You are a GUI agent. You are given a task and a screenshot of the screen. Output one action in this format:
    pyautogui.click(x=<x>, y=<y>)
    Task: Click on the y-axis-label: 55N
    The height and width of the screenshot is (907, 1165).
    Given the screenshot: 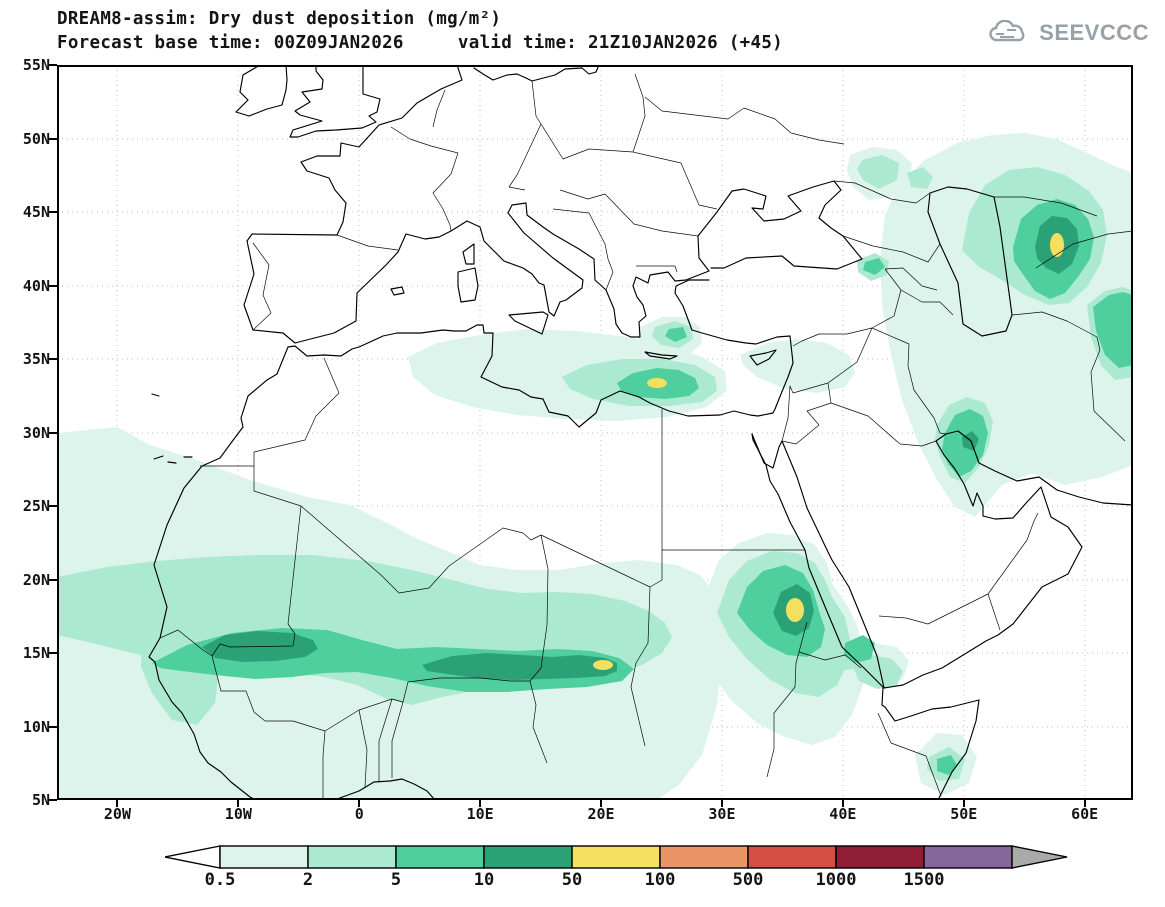 What is the action you would take?
    pyautogui.click(x=36, y=65)
    